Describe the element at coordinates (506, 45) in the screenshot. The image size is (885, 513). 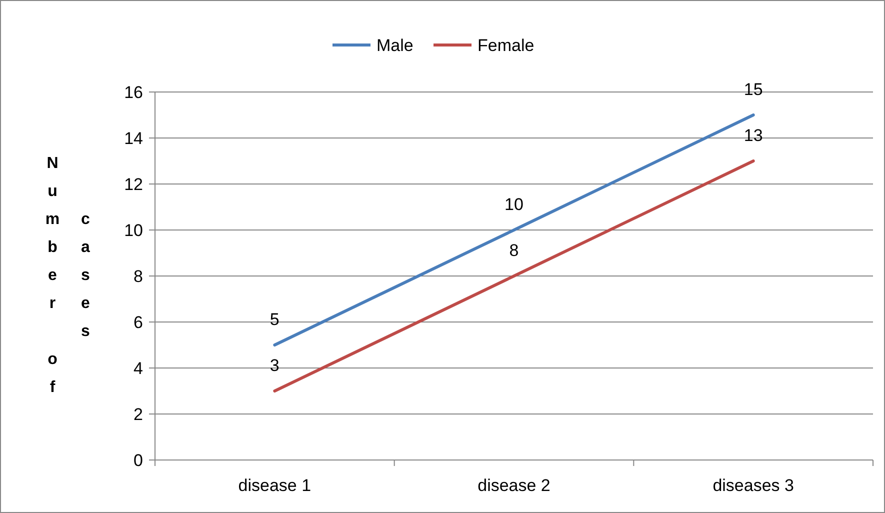
I see `legend-label: Female` at that location.